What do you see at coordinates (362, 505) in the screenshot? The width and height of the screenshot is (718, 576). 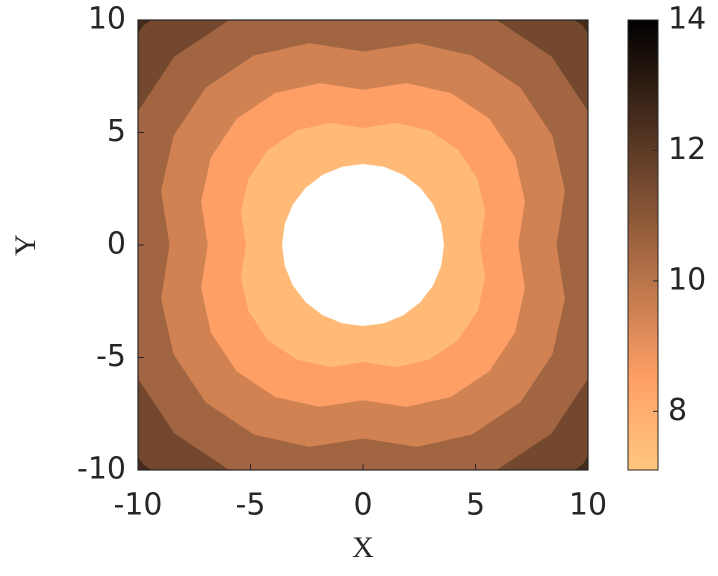 I see `x-tick-label: 0` at bounding box center [362, 505].